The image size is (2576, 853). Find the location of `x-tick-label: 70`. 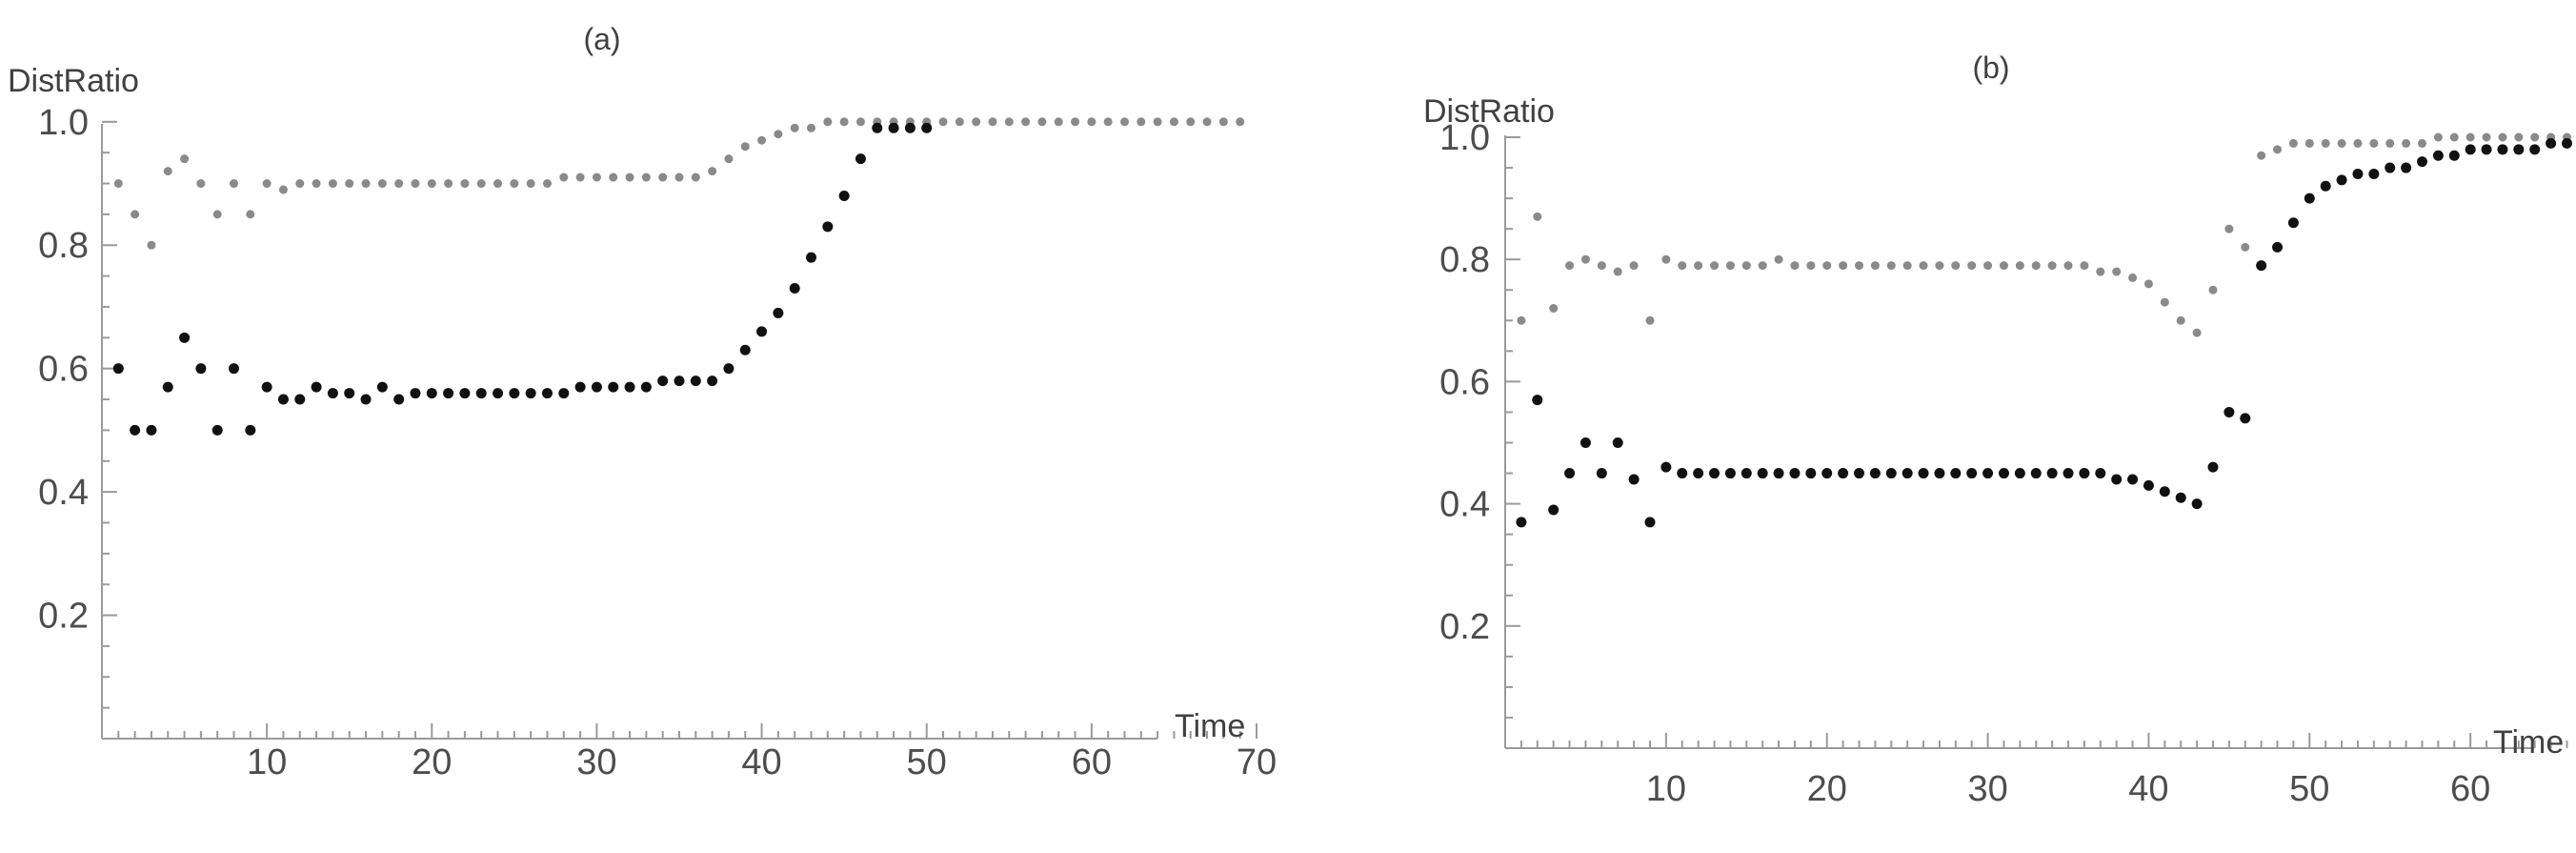

x-tick-label: 70 is located at coordinates (1257, 762).